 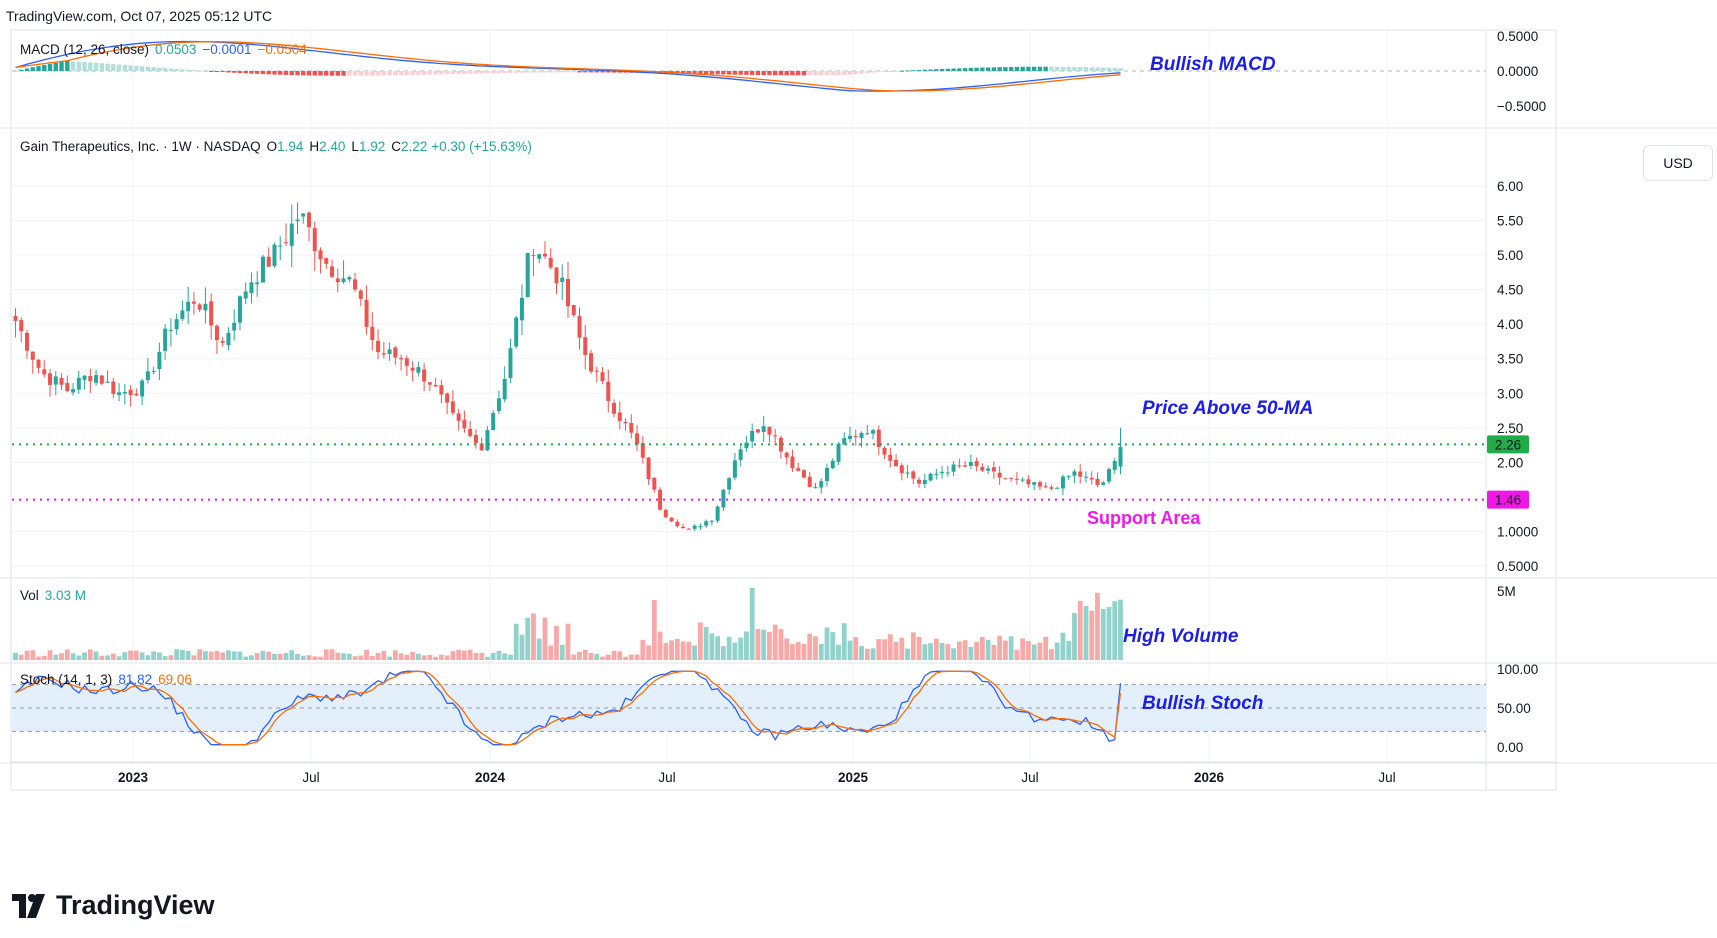 I want to click on tradingview-logo: TradingView, so click(x=113, y=905).